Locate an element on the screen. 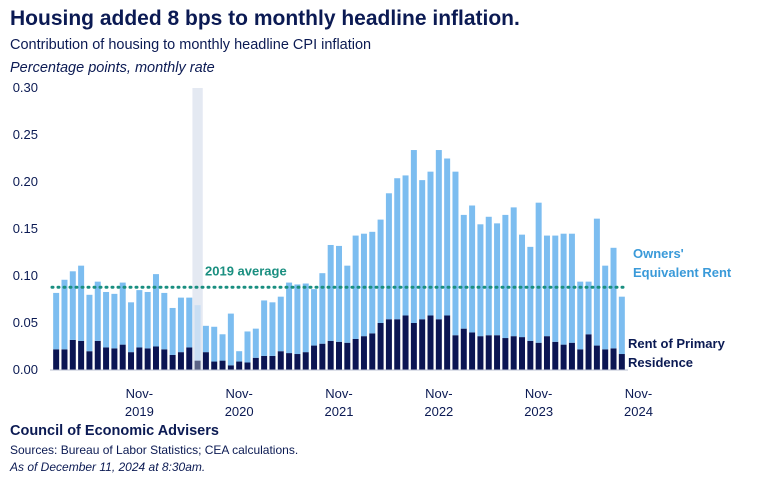 The height and width of the screenshot is (481, 763). rent-label-line2: Residence is located at coordinates (660, 362).